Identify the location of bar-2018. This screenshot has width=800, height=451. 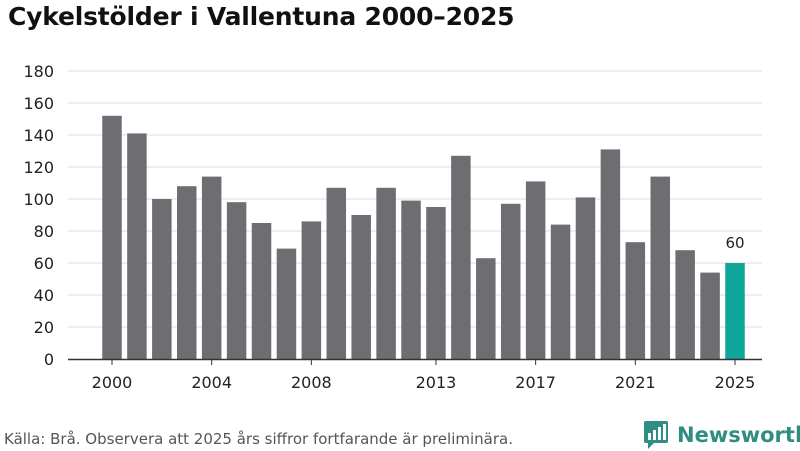
(560, 291).